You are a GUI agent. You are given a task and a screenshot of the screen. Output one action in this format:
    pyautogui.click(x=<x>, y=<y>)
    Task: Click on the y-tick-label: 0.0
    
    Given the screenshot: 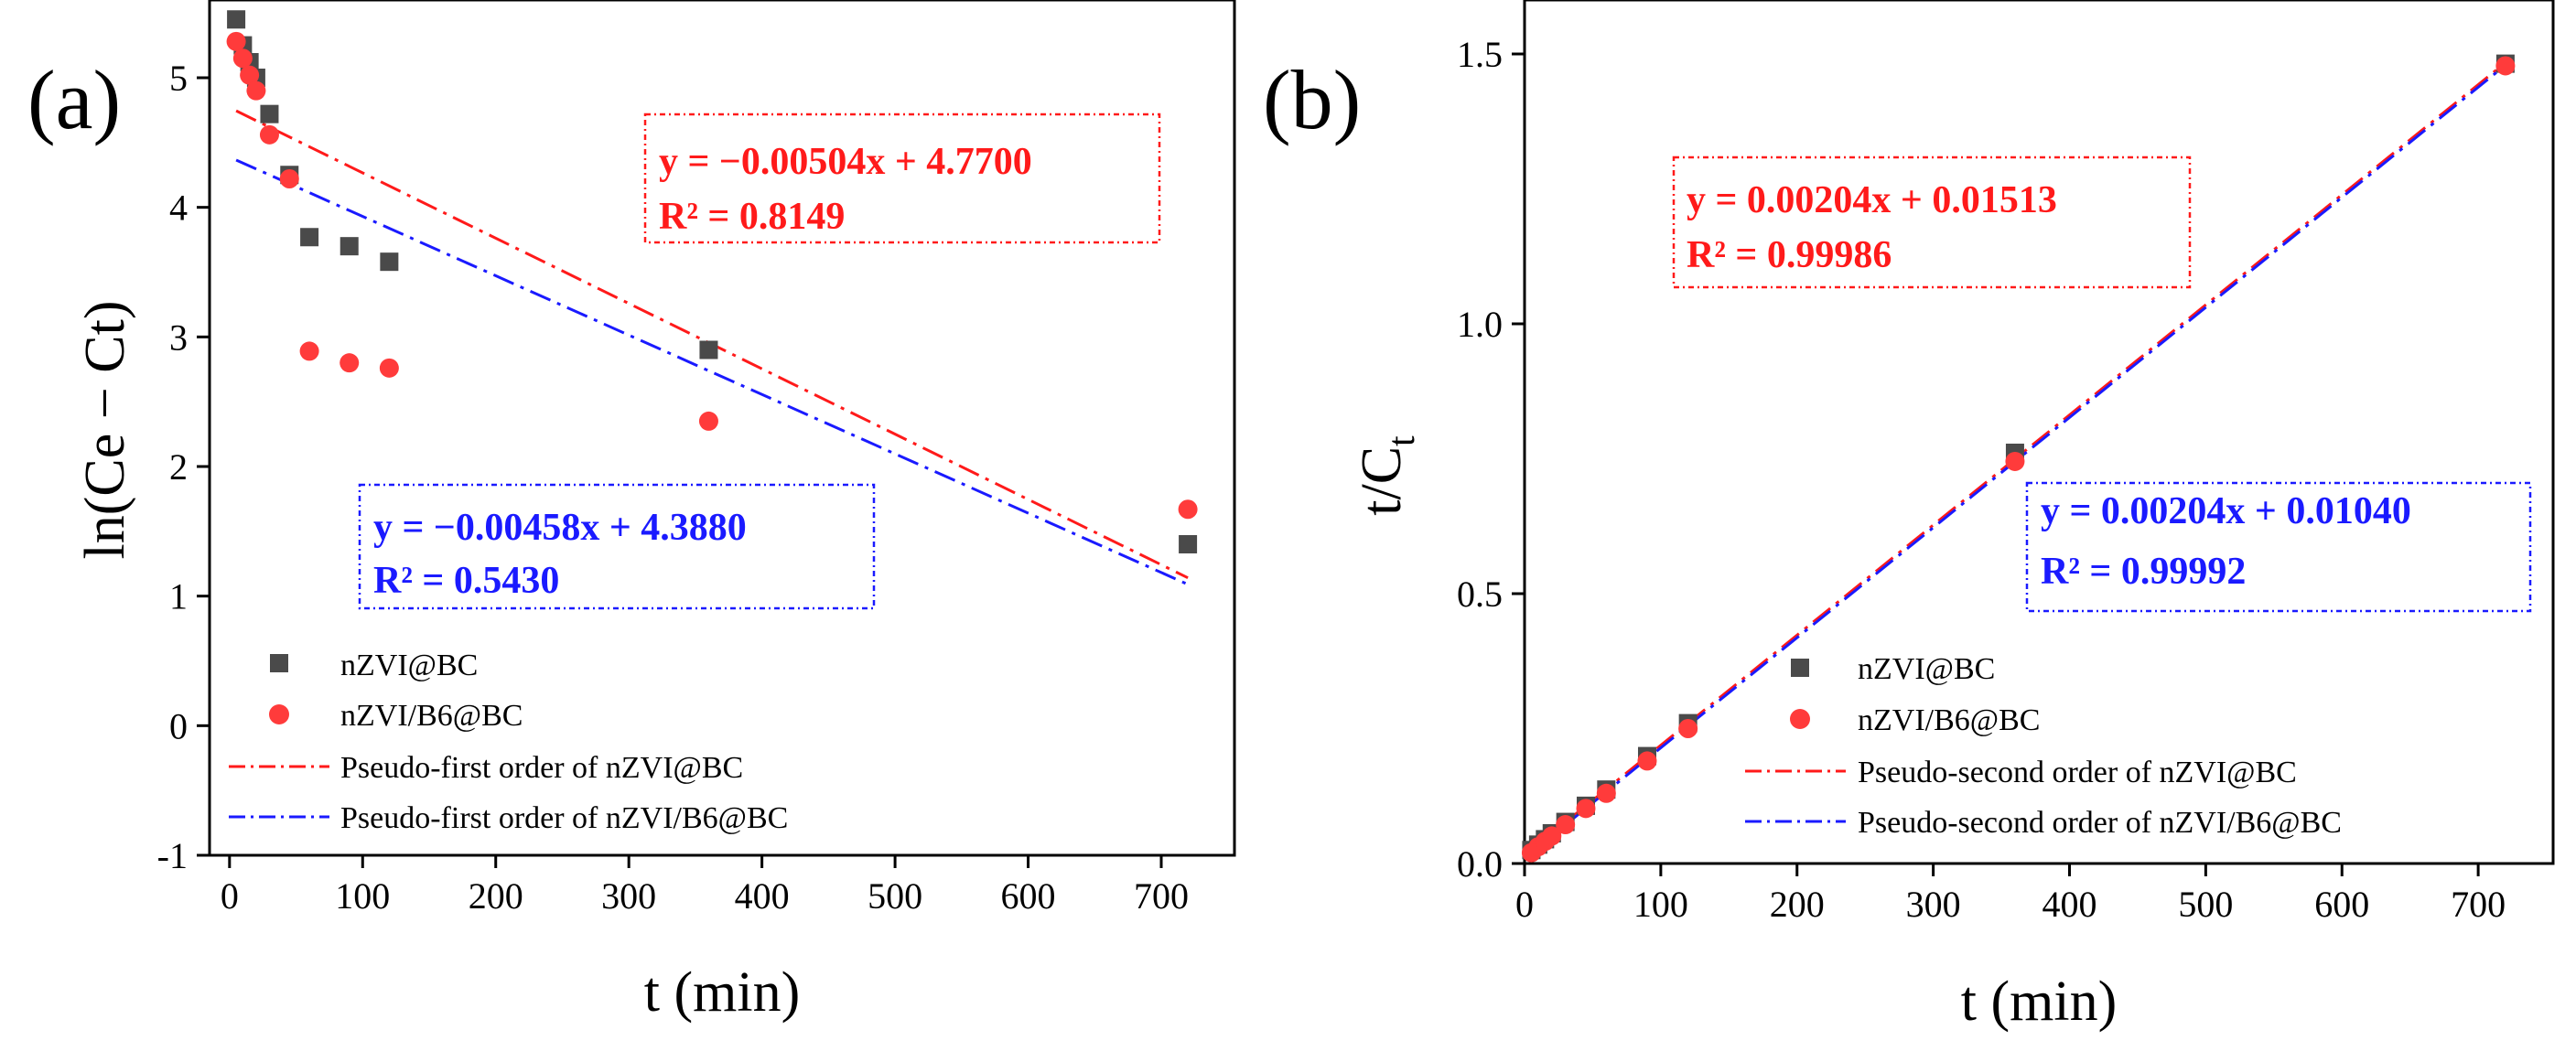 What is the action you would take?
    pyautogui.click(x=1480, y=864)
    